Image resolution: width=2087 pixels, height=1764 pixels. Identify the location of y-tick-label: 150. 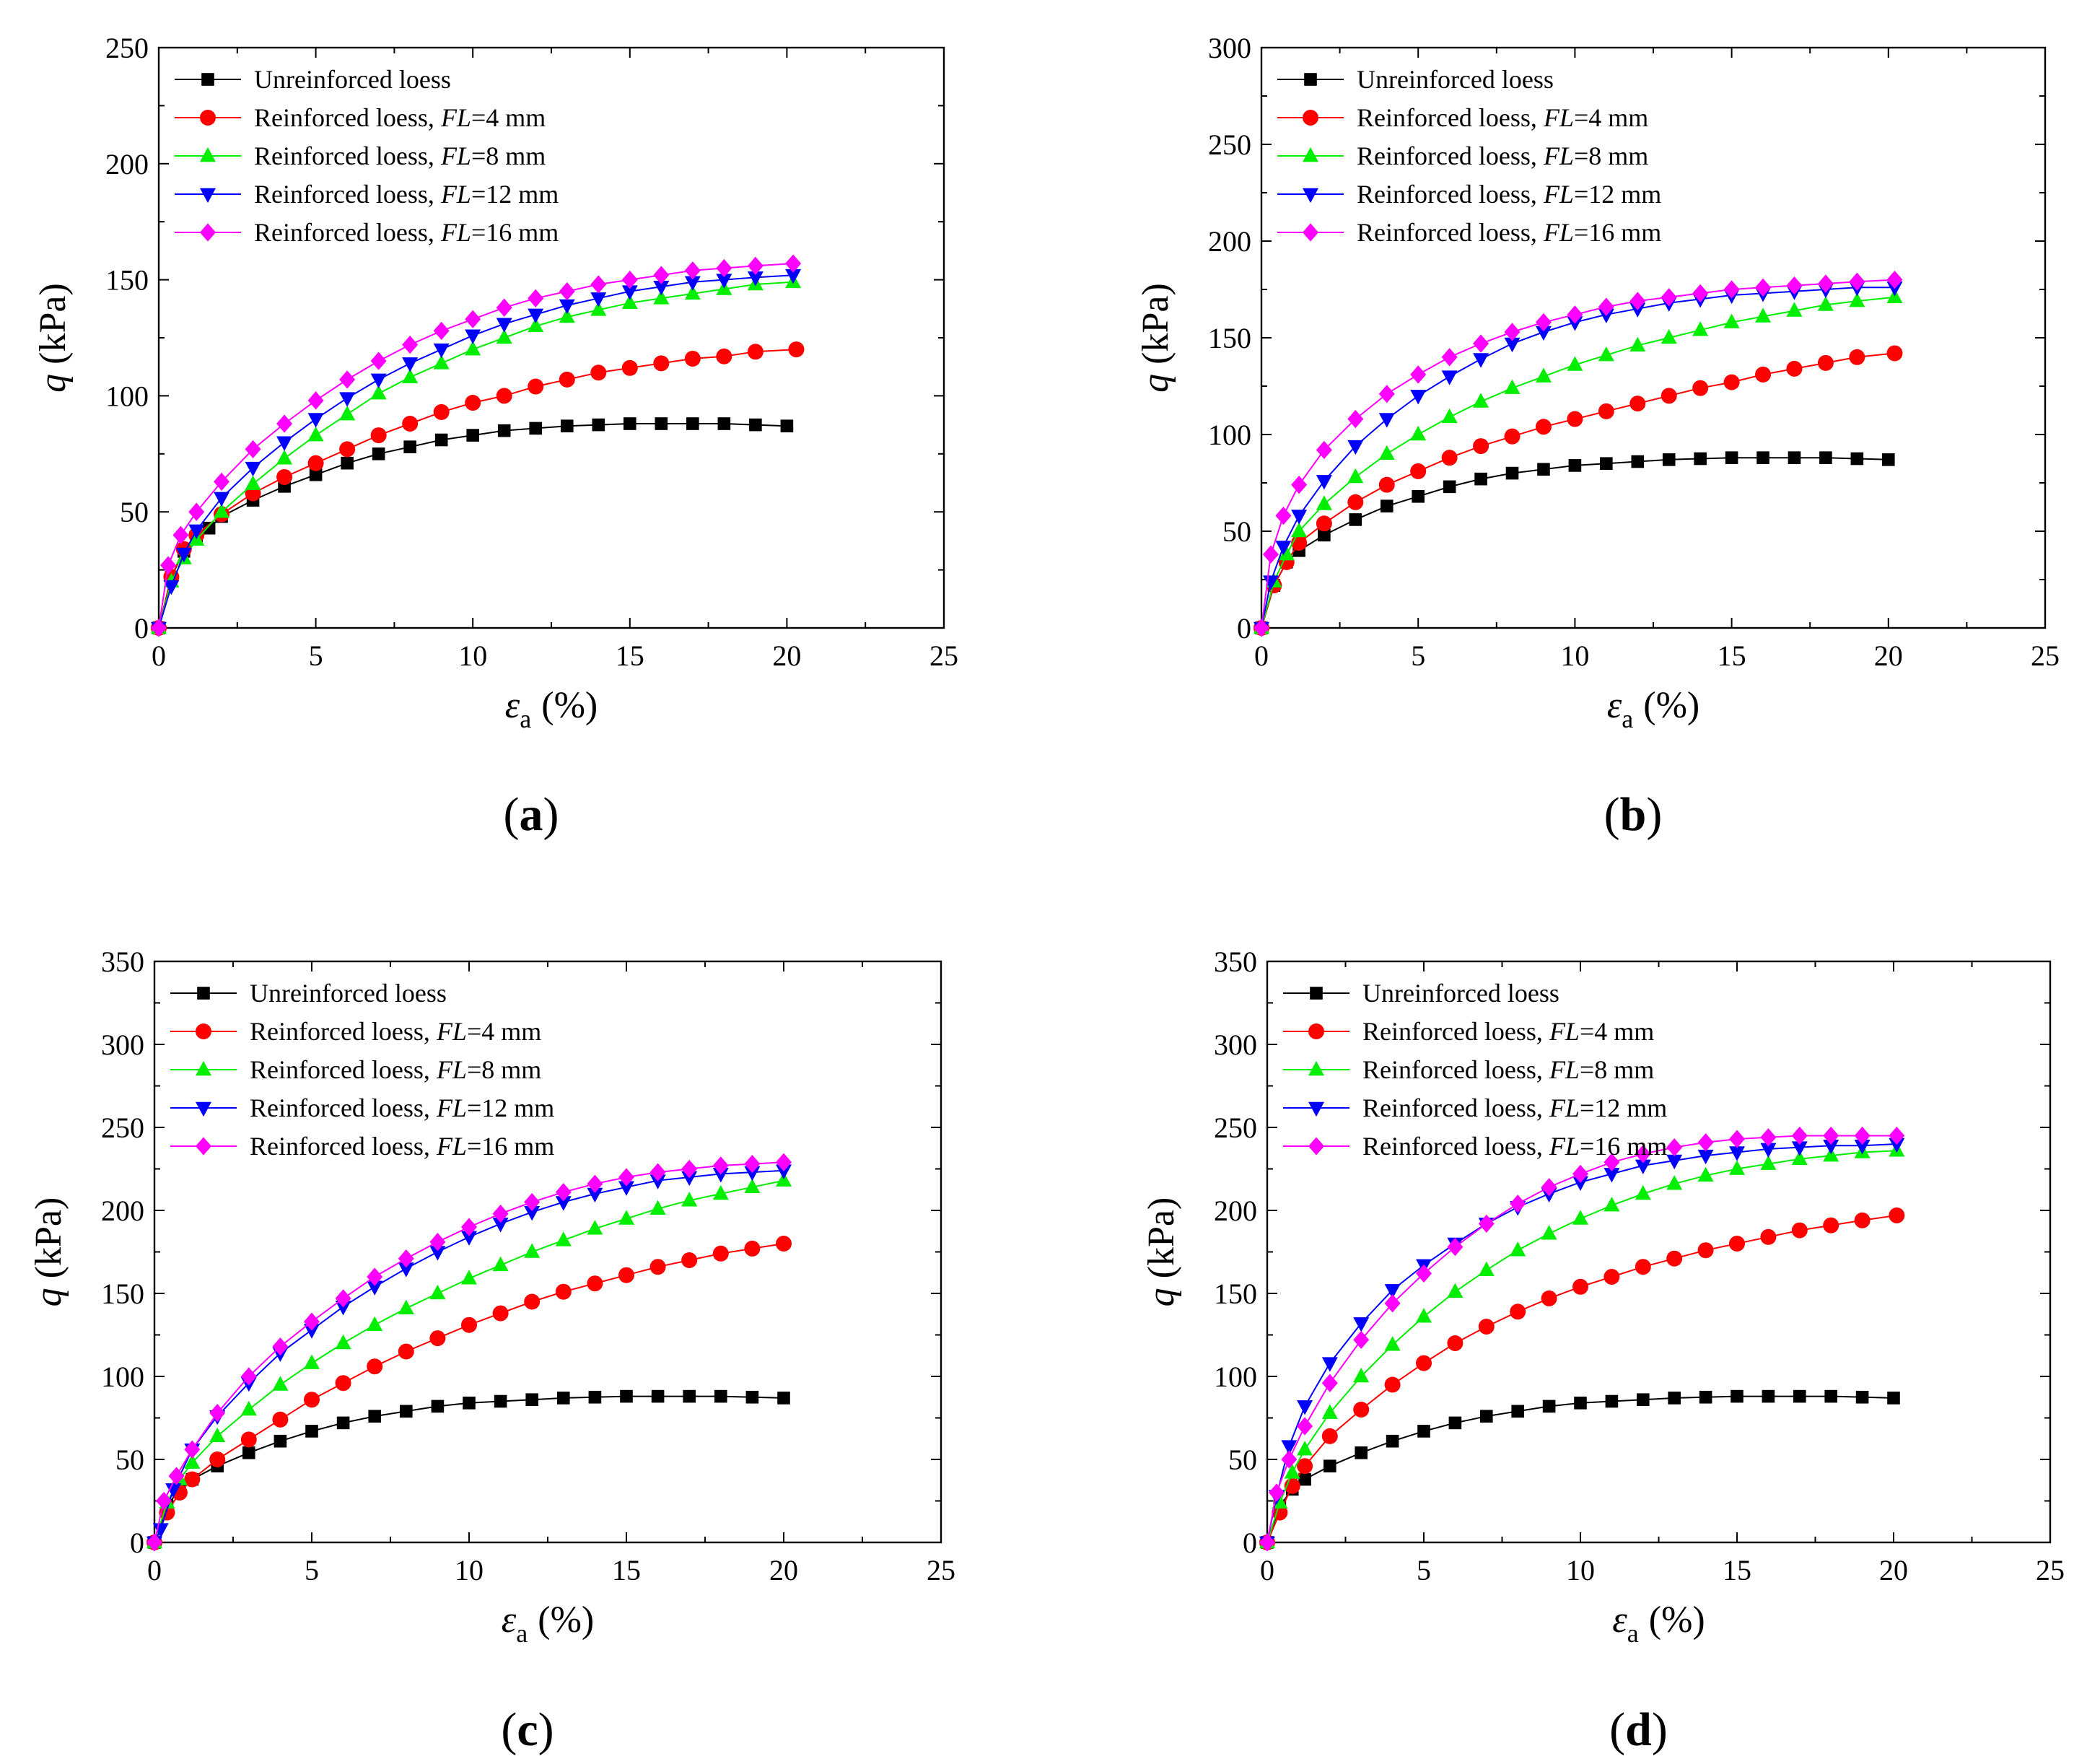
(1235, 1294).